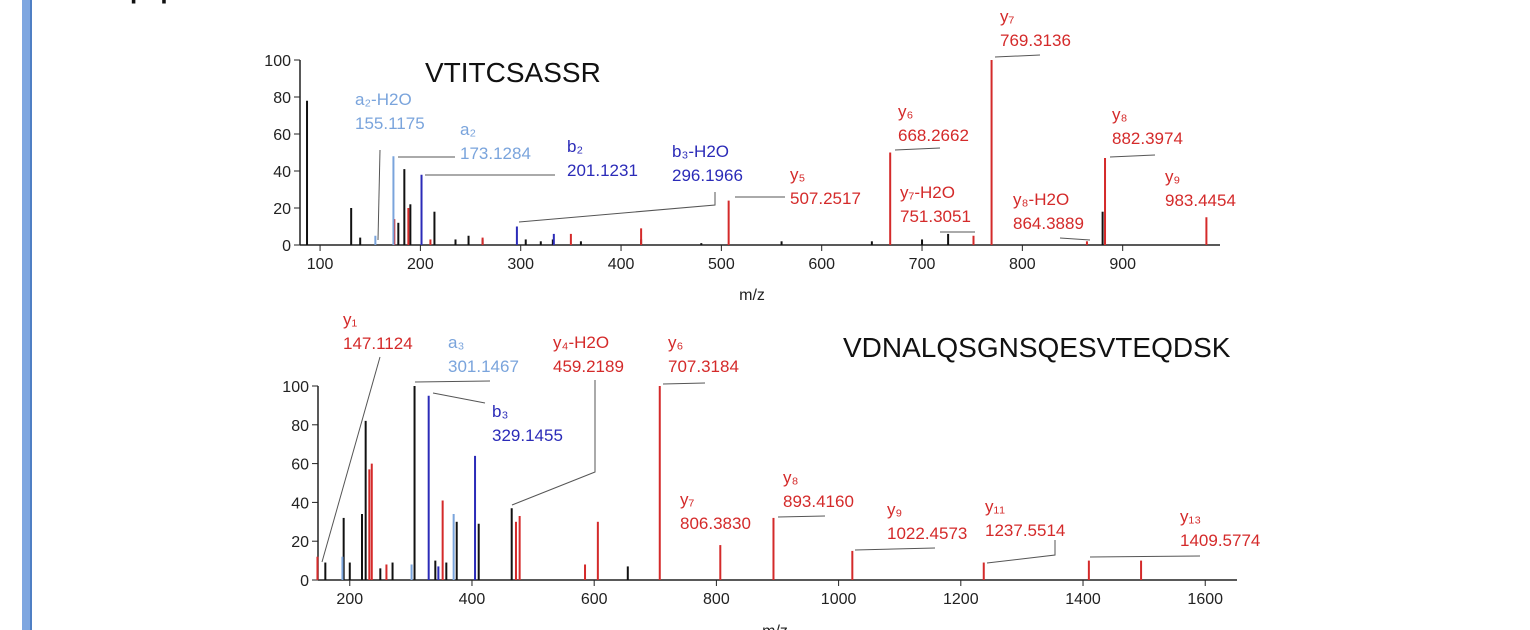 Image resolution: width=1530 pixels, height=630 pixels. I want to click on mz-label: 459.2189, so click(588, 366).